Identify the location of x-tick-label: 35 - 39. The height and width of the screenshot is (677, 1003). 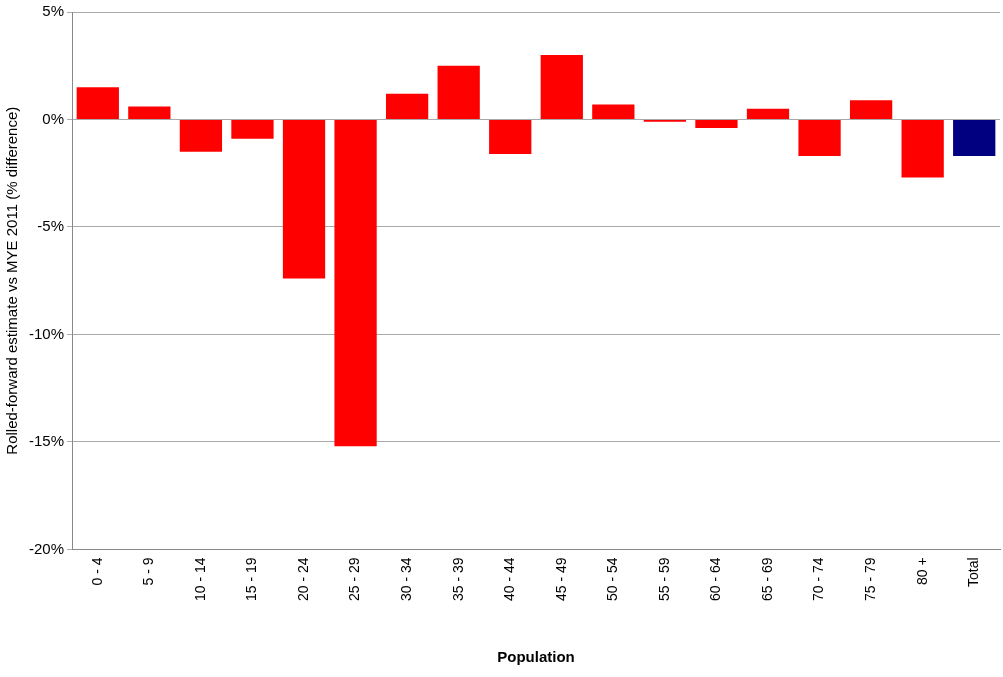
(457, 579).